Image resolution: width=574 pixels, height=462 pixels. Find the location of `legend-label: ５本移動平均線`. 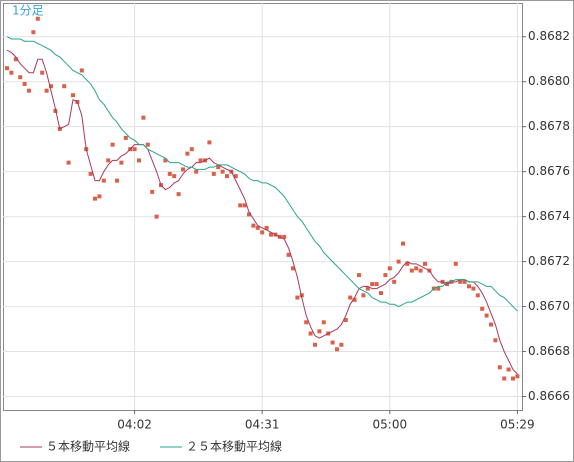

legend-label: ５本移動平均線 is located at coordinates (88, 446).